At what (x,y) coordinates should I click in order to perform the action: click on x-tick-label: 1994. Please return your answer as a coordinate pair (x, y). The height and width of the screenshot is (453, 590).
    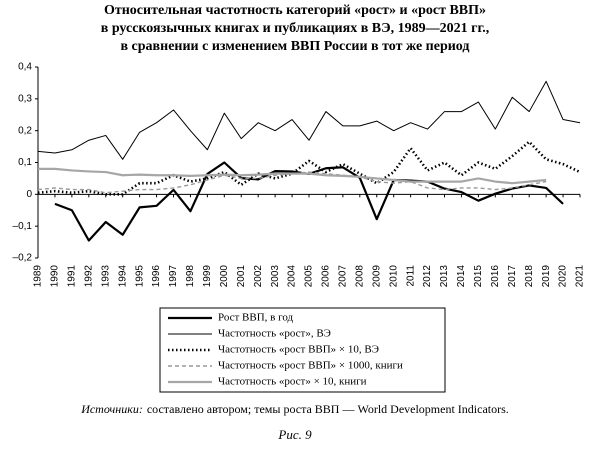
    Looking at the image, I should click on (122, 276).